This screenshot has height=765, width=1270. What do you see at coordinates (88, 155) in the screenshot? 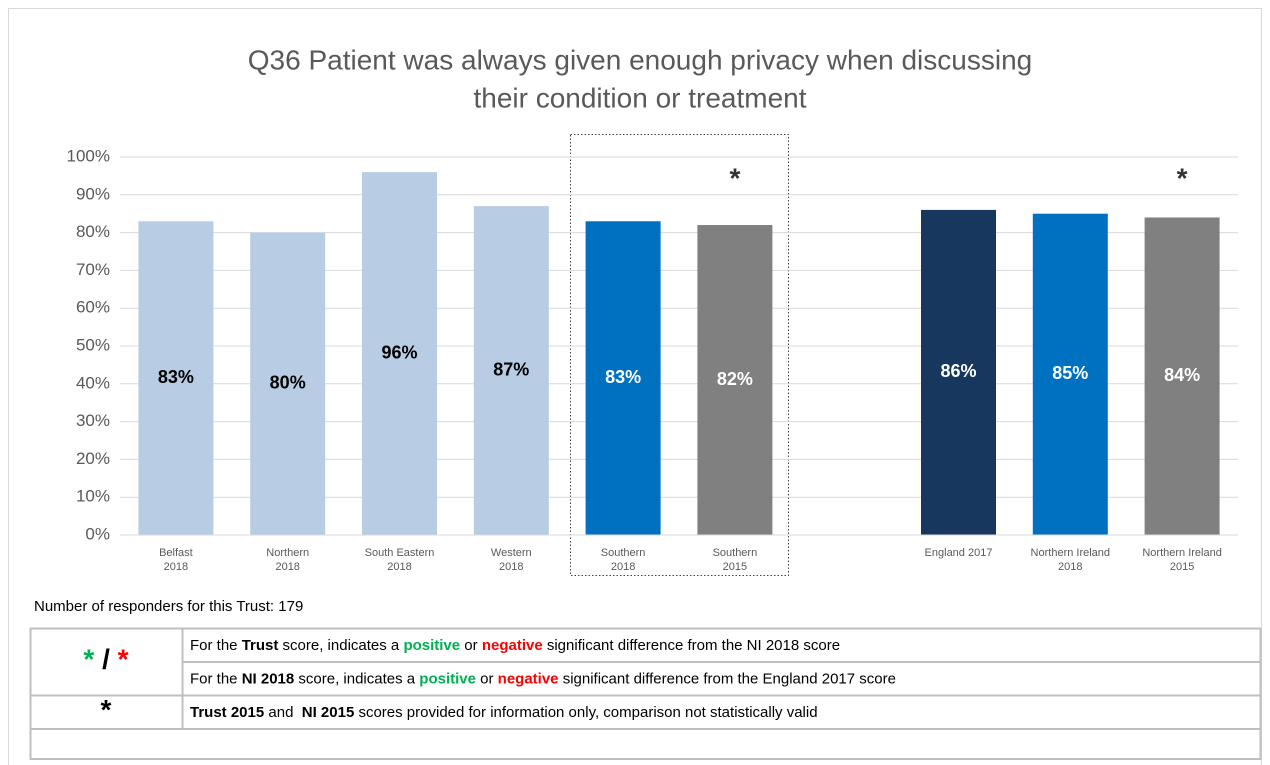
I see `y-tick-label: 100%` at bounding box center [88, 155].